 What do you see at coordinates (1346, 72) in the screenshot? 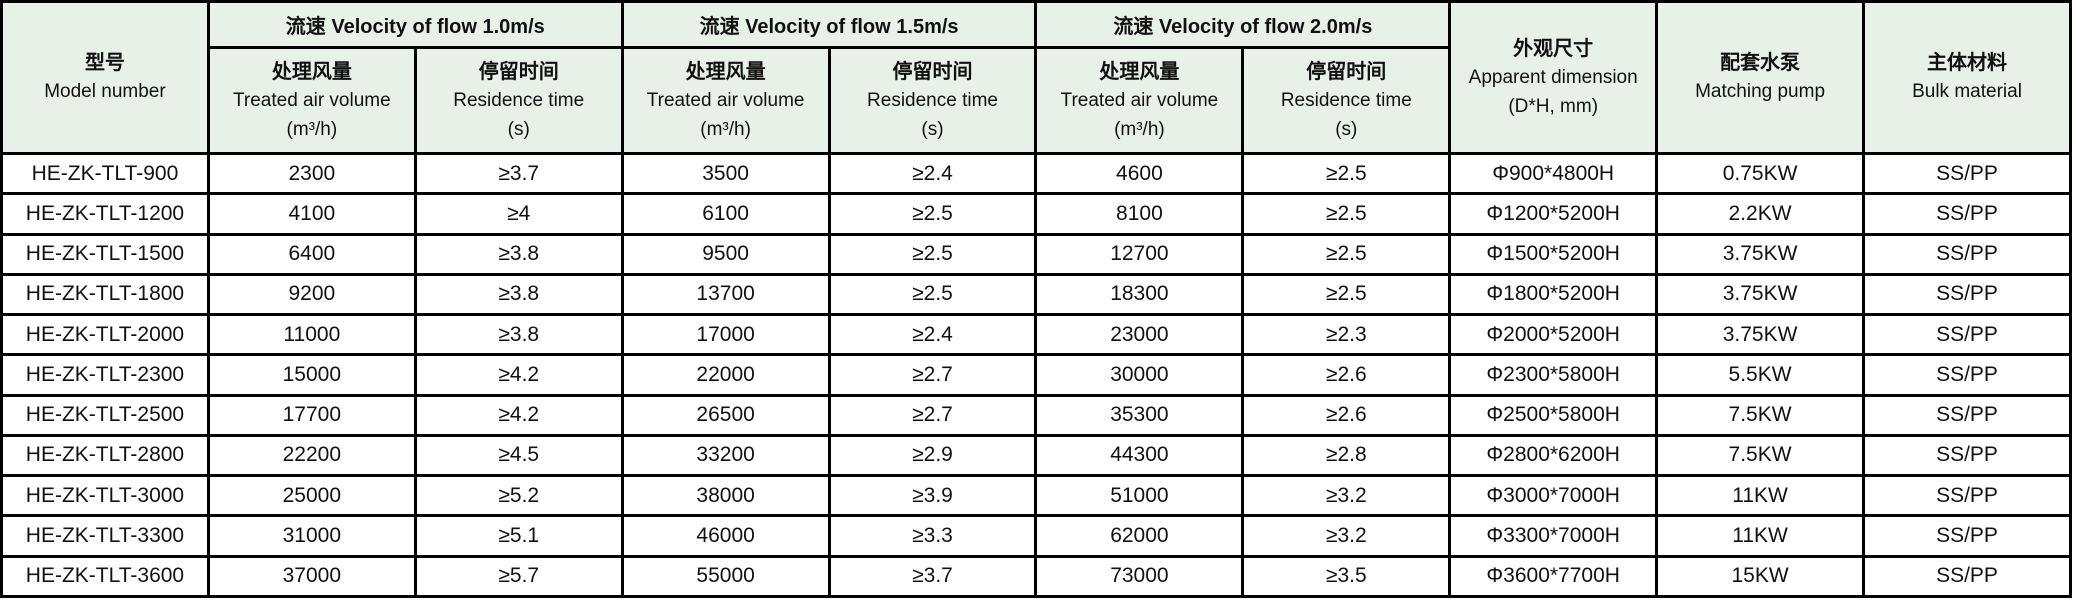
I see `header-residence-zh: 停留时间` at bounding box center [1346, 72].